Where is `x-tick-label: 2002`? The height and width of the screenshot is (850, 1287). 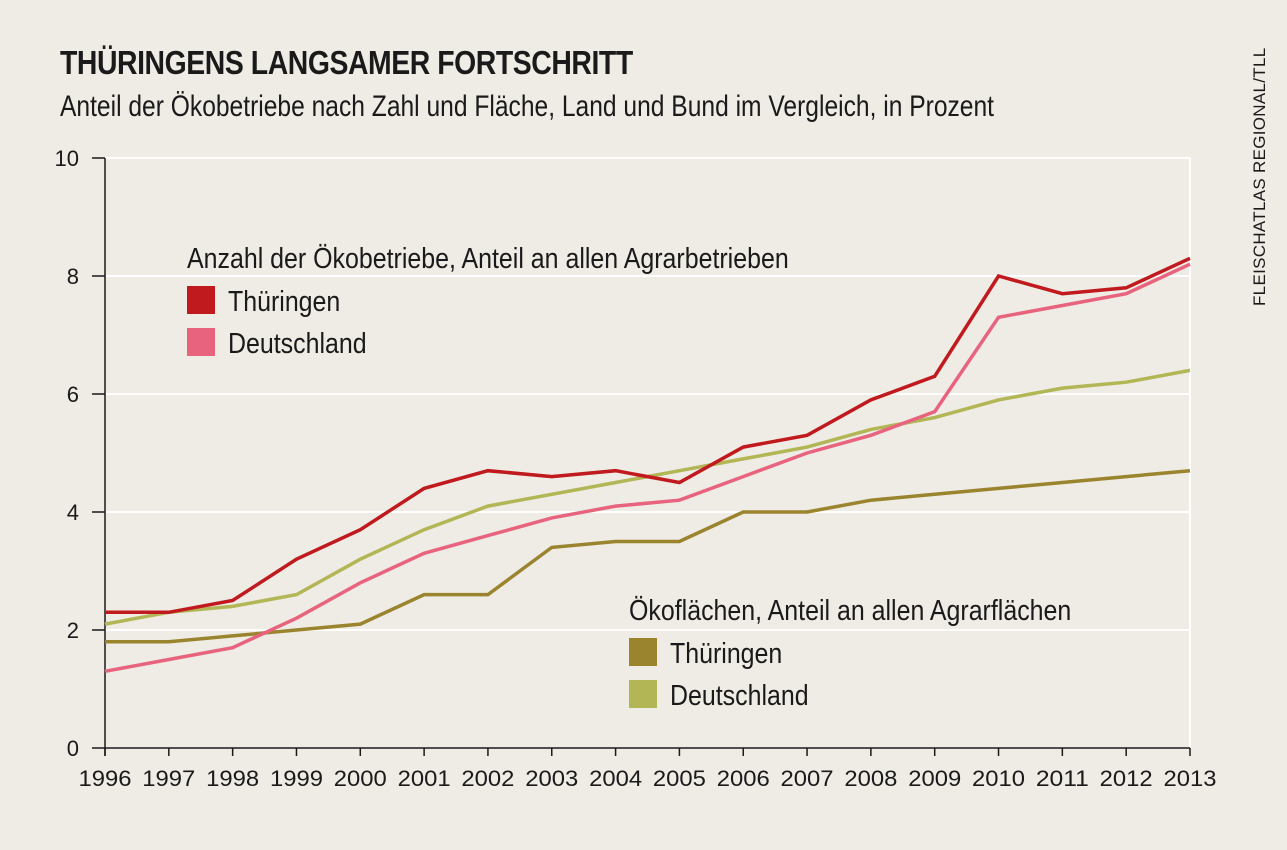 x-tick-label: 2002 is located at coordinates (487, 778).